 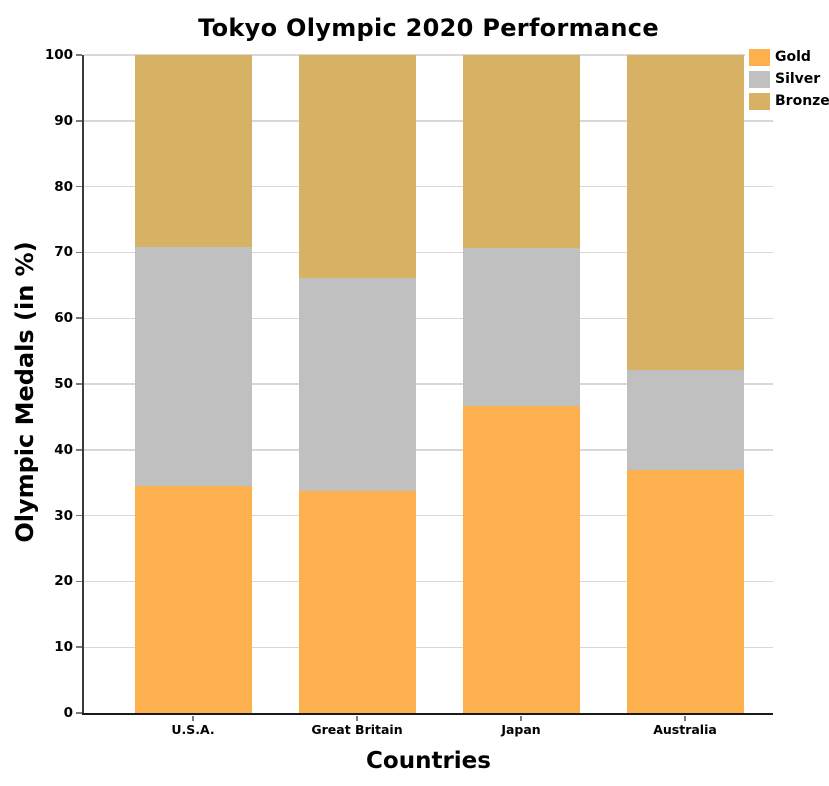 I want to click on bar-segment-great-britain-bronze, so click(x=357, y=167).